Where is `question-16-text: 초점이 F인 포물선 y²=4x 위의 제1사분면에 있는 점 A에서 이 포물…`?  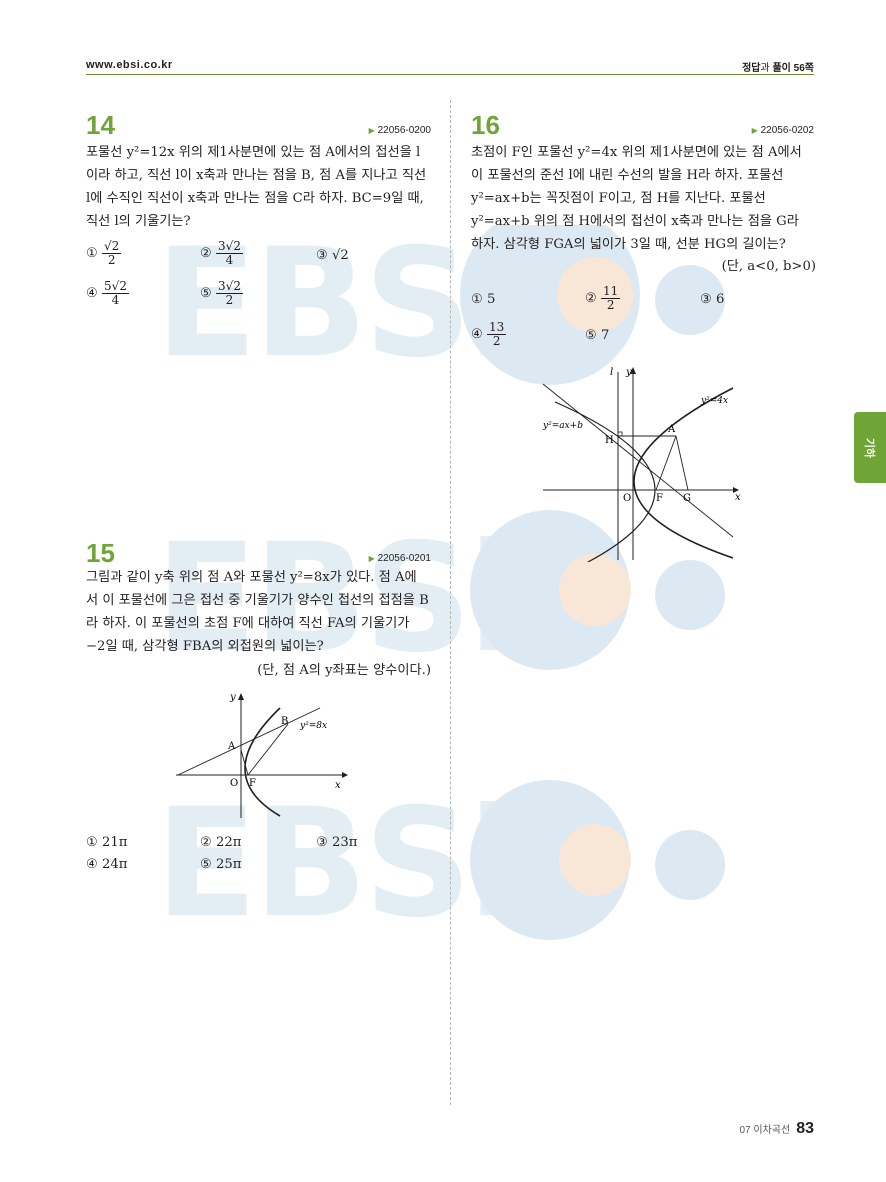
question-16-text: 초점이 F인 포물선 y²=4x 위의 제1사분면에 있는 점 A에서 이 포물… is located at coordinates (643, 198).